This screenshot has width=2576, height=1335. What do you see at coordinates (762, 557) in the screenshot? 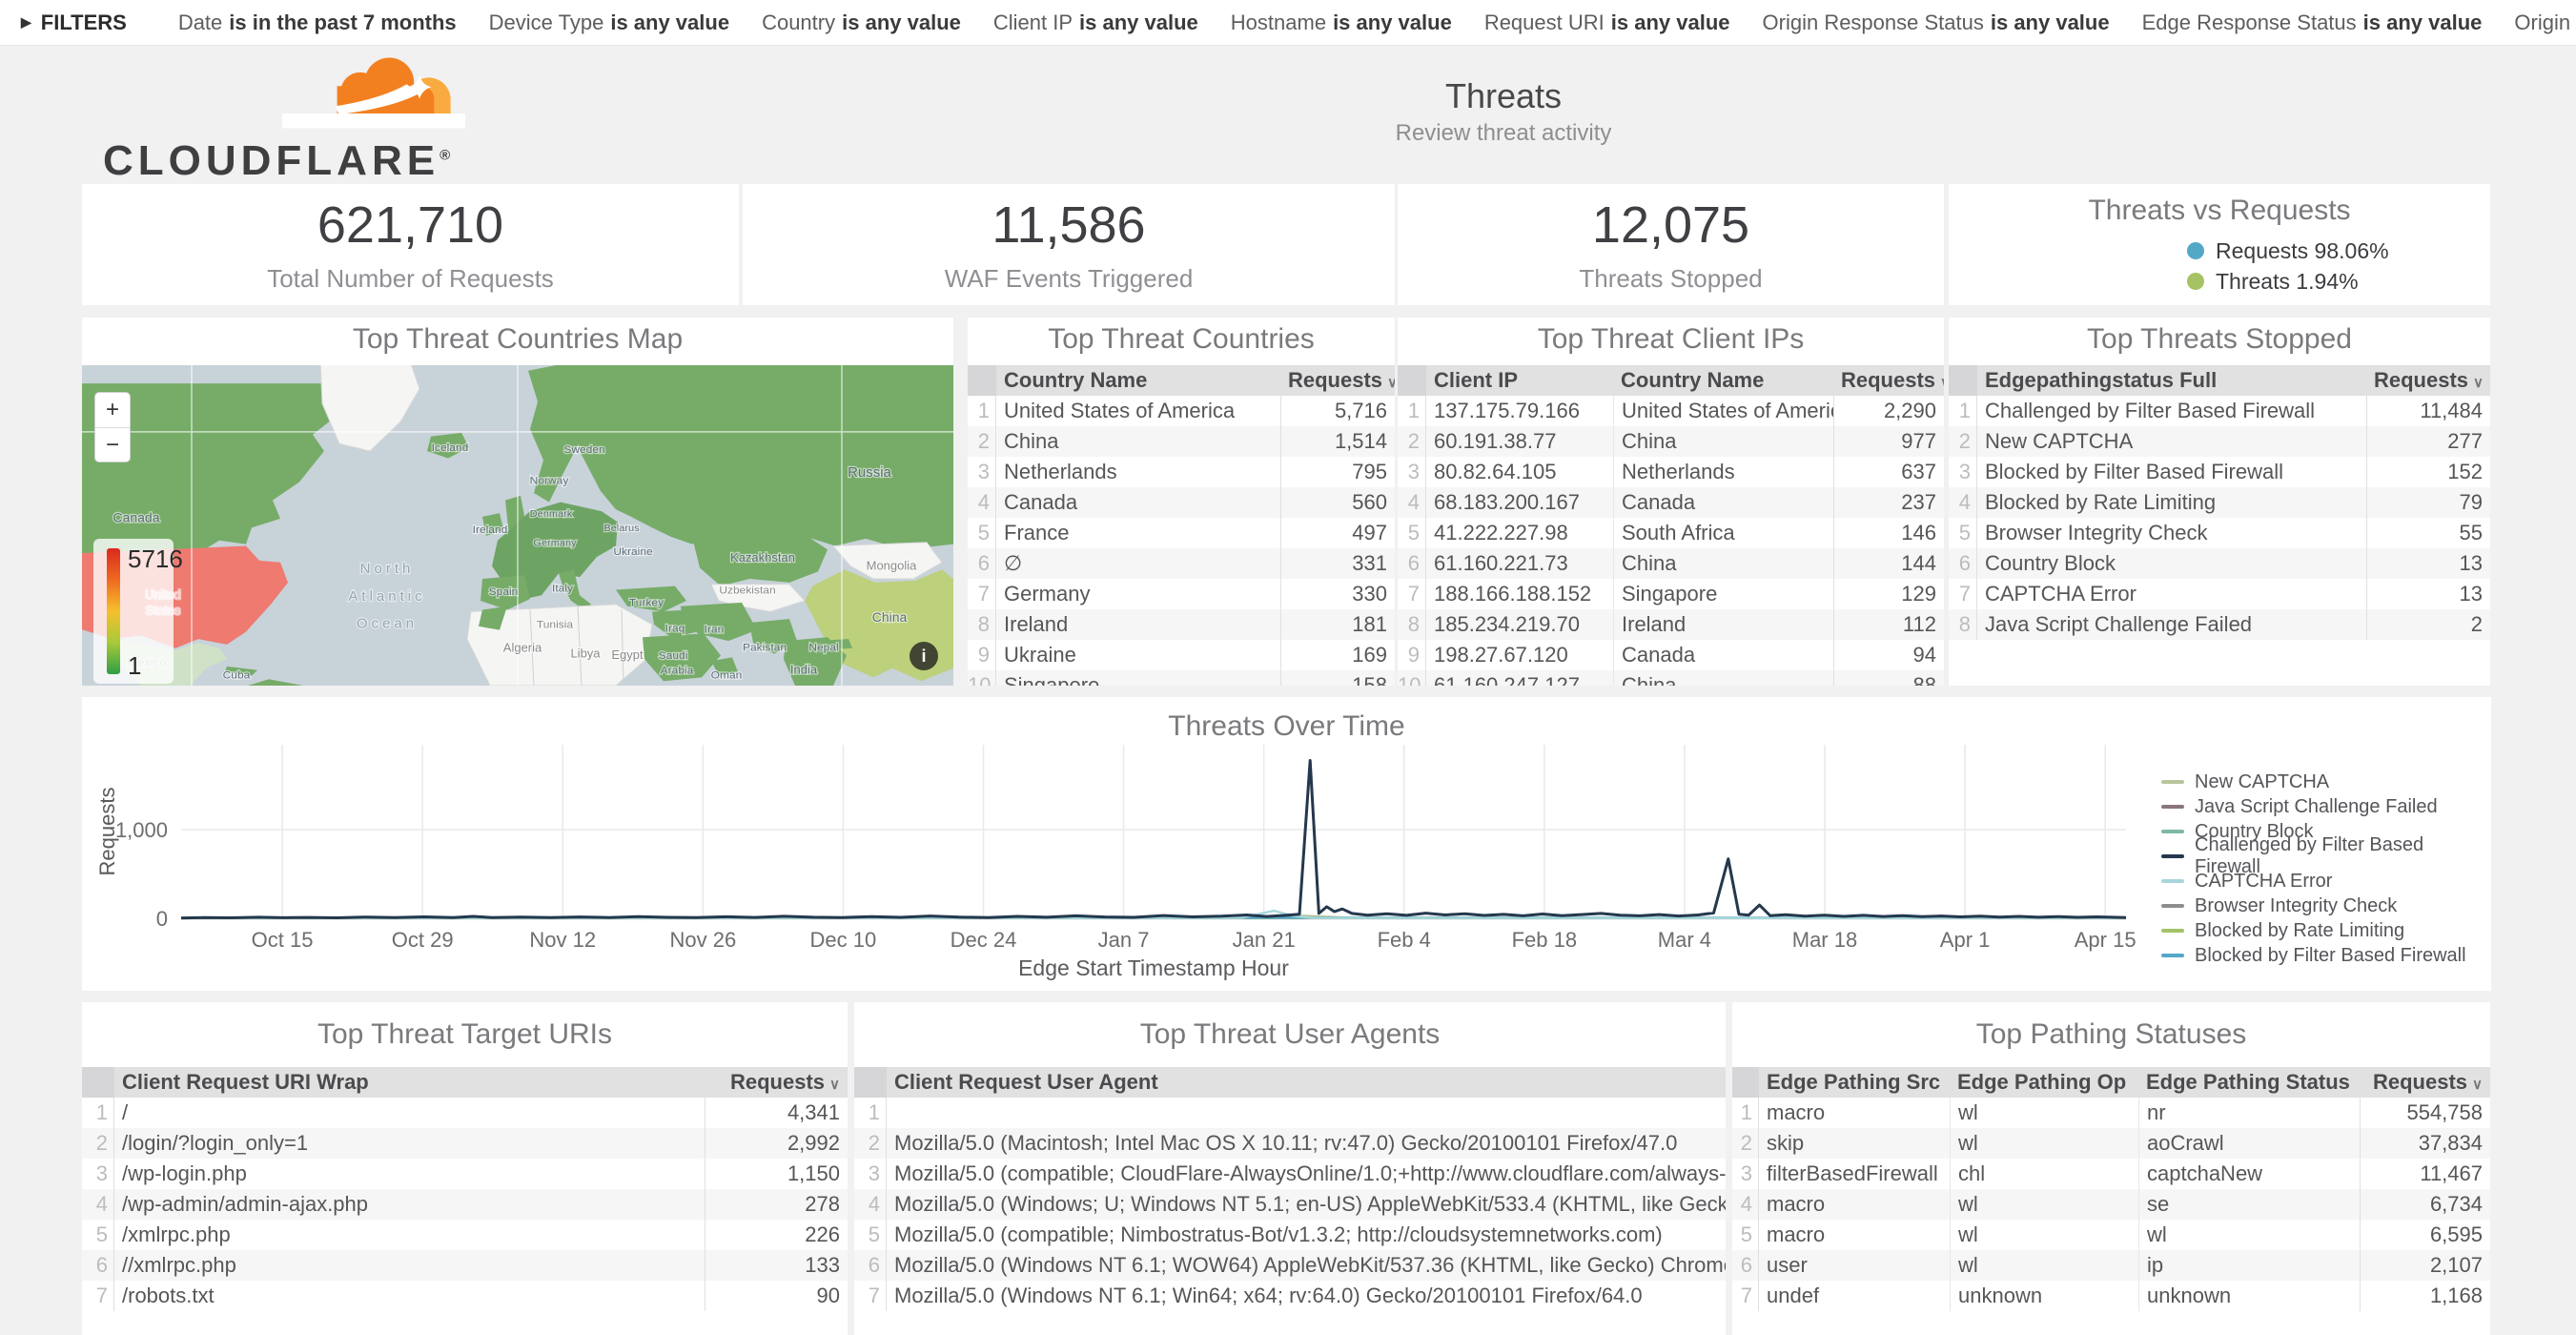
I see `map-label: Kazakhstan` at bounding box center [762, 557].